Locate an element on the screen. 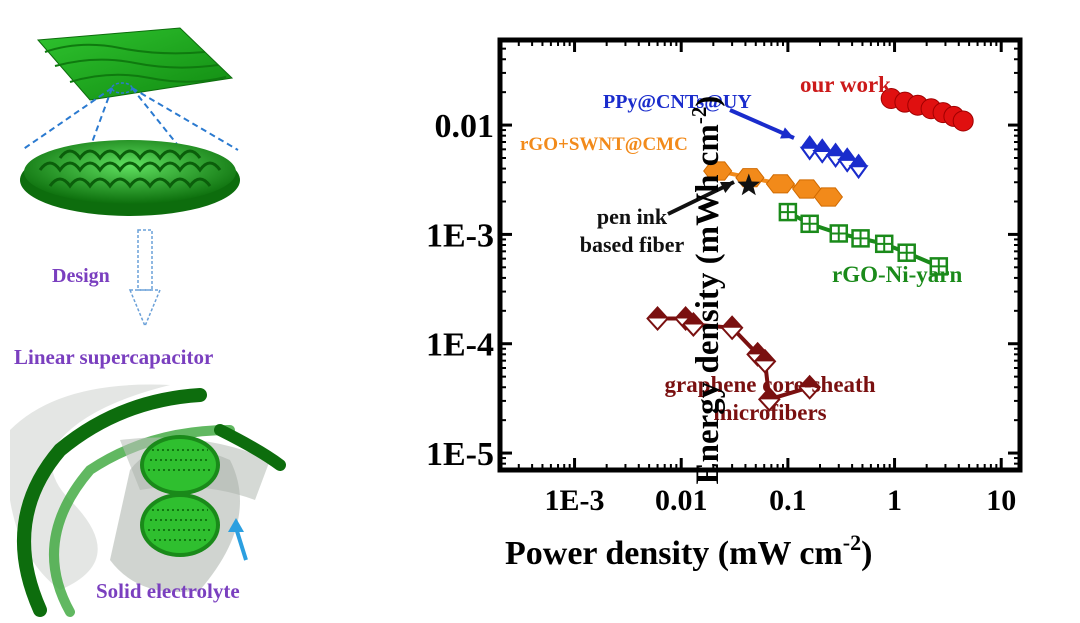 The image size is (1080, 623). y-axis-label-end: ) is located at coordinates (708, 101).